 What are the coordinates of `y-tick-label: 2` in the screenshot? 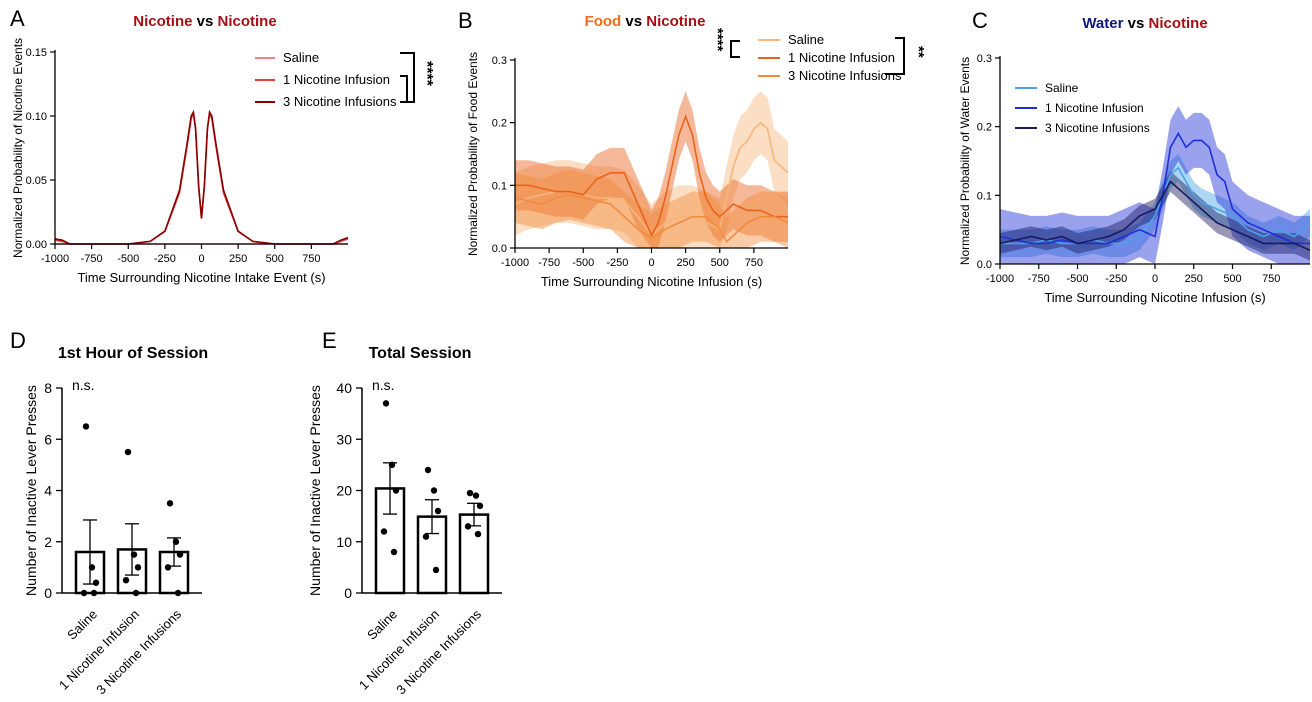 It's located at (48, 542).